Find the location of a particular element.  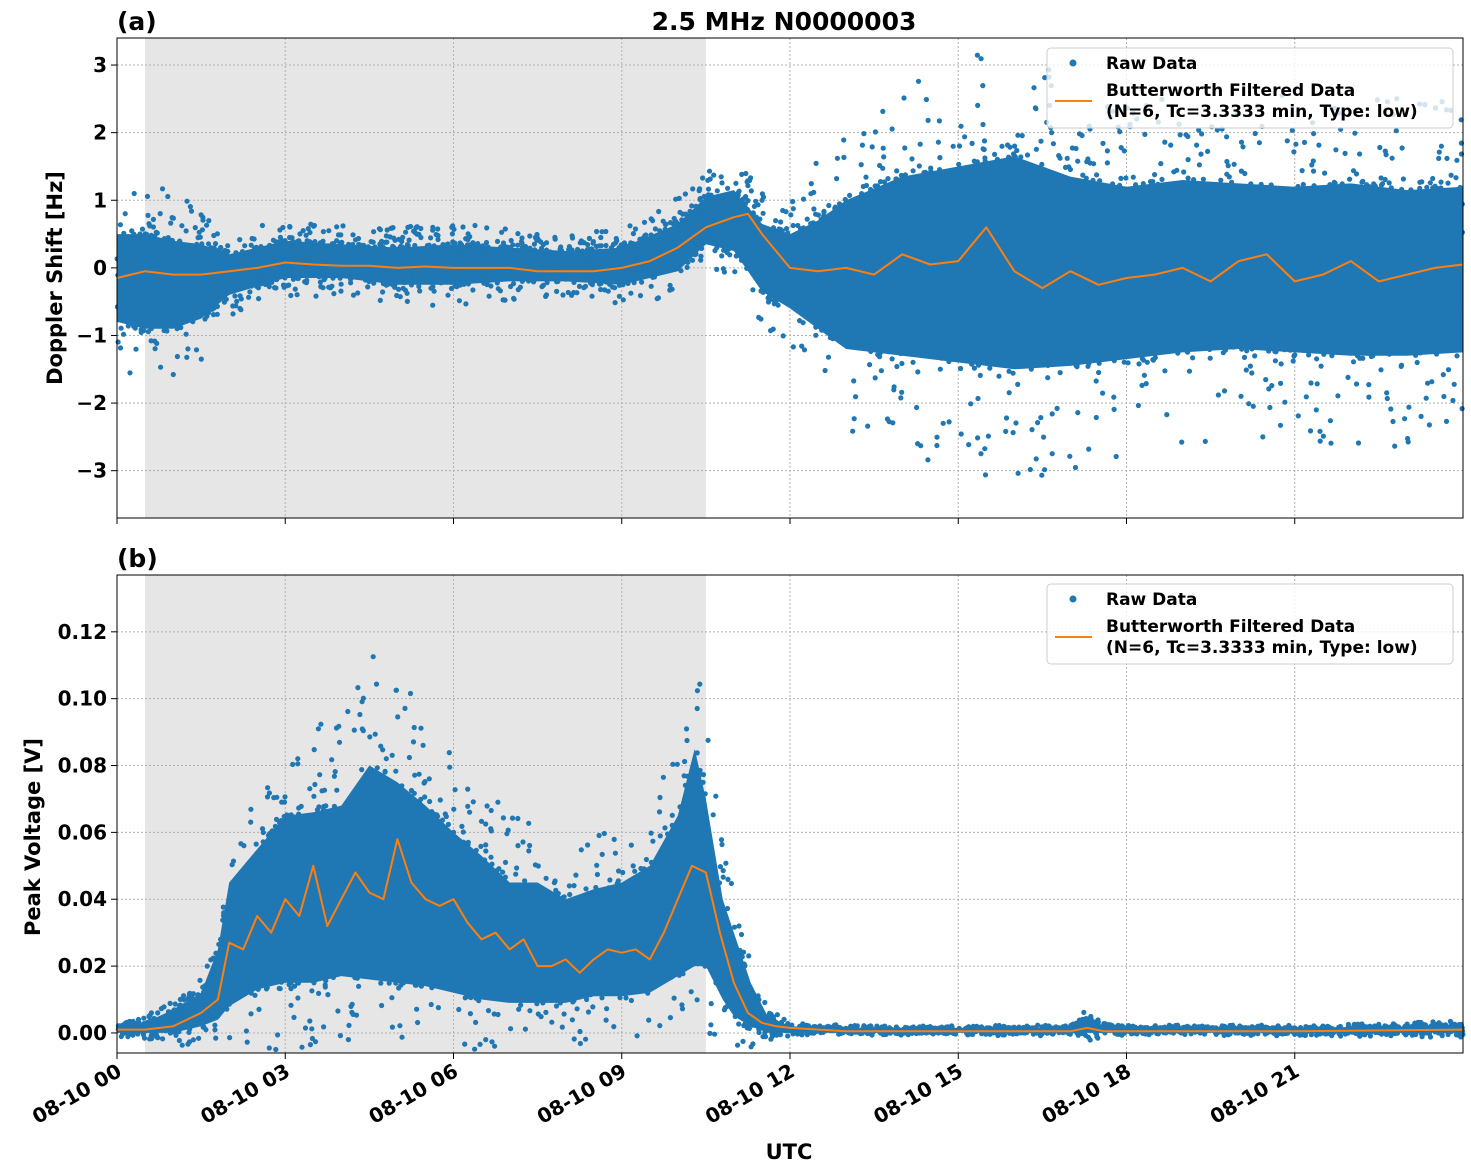

panel-a-filtered-line is located at coordinates (790, 251).